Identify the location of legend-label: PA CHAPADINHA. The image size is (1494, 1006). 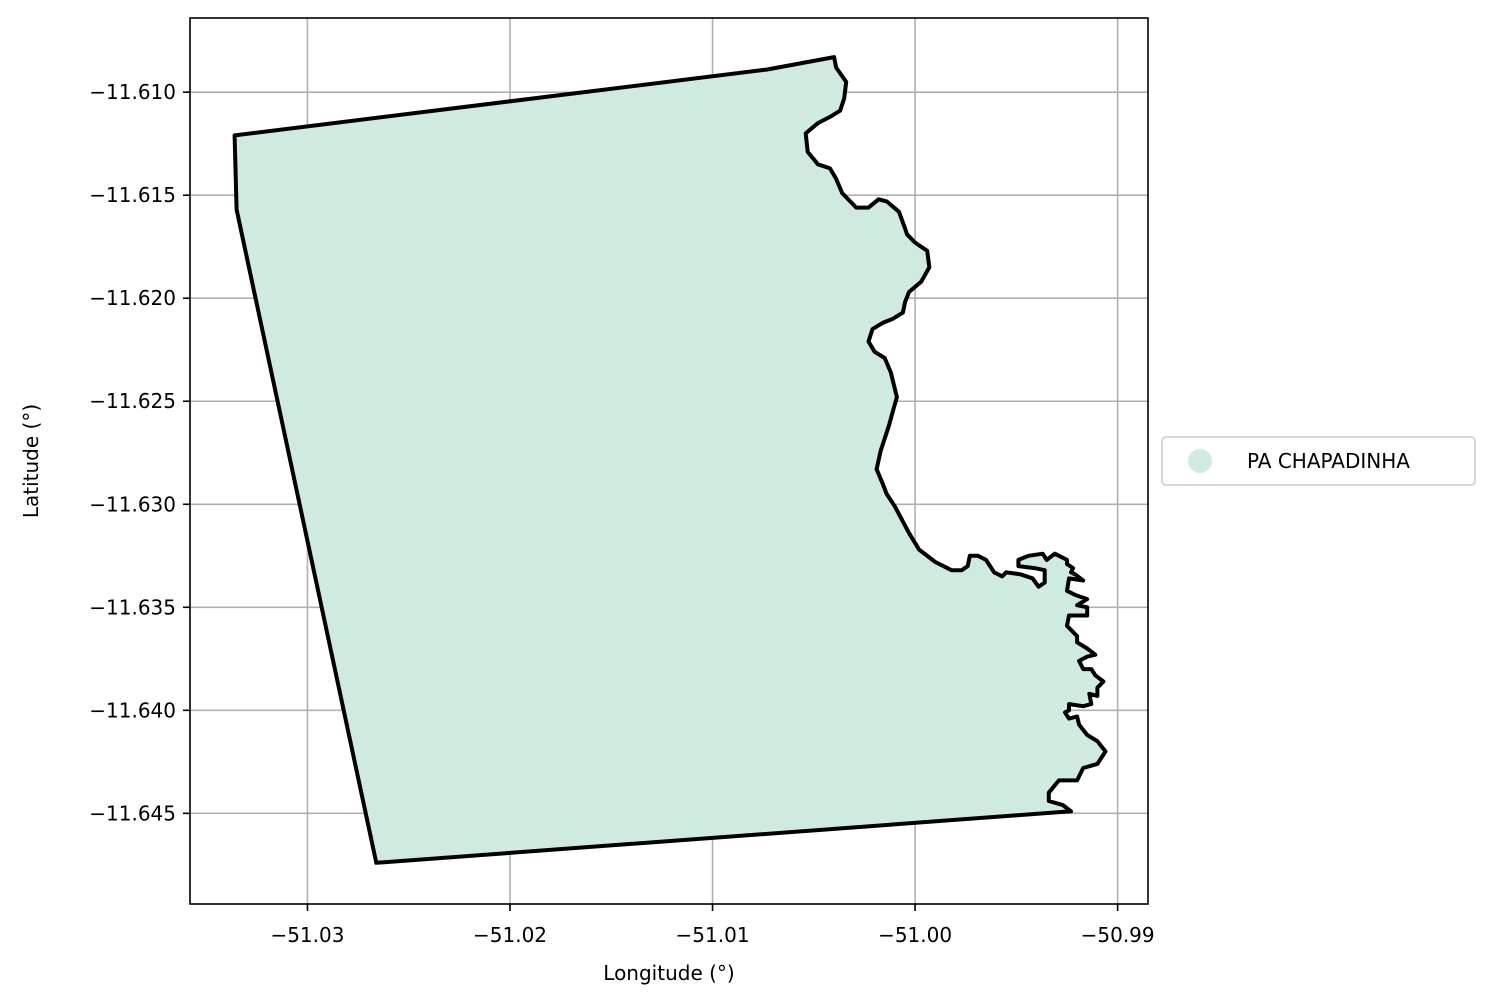
(1328, 461).